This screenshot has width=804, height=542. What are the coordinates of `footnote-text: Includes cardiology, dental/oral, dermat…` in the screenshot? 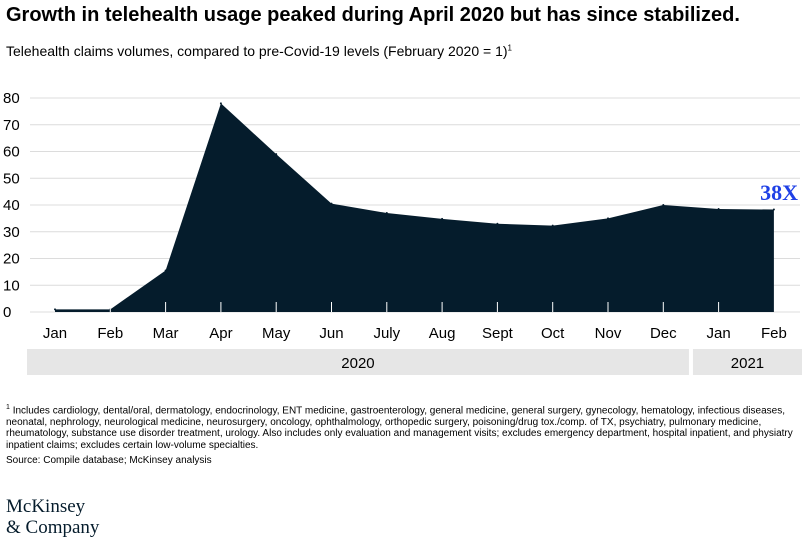 It's located at (399, 428).